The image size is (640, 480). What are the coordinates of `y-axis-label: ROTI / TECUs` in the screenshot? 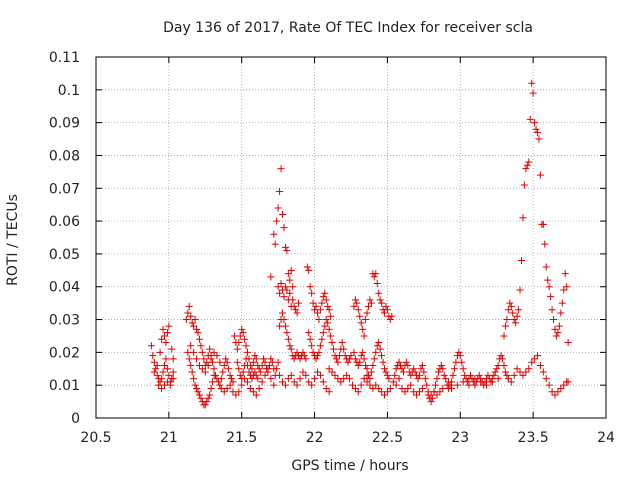 It's located at (13, 240).